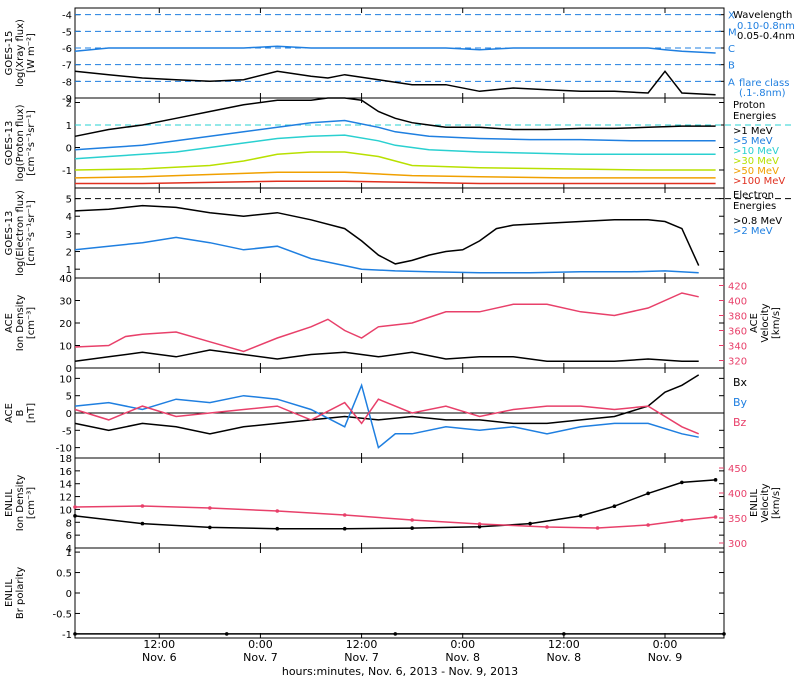 The image size is (800, 684). I want to click on legend-entry: Bx, so click(740, 382).